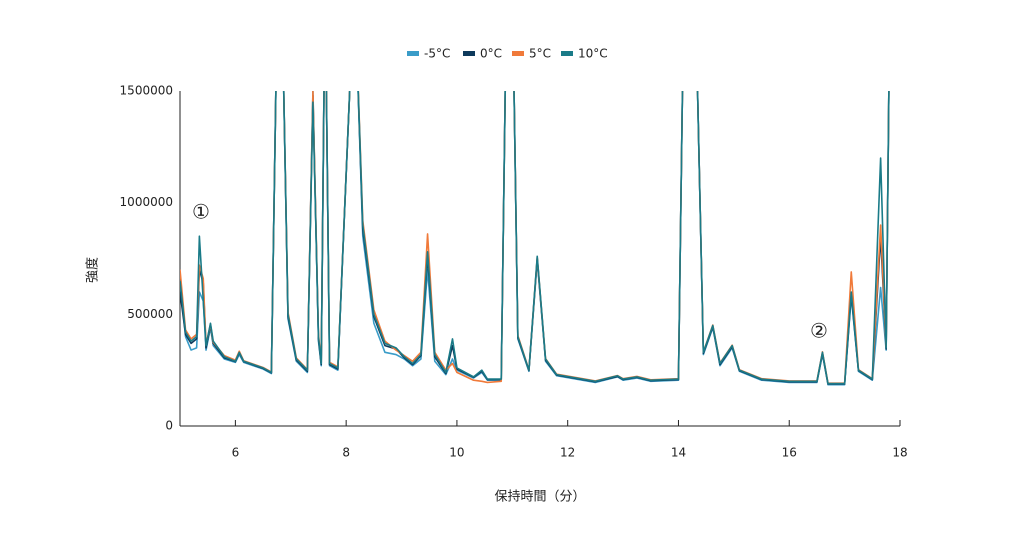 The height and width of the screenshot is (540, 1024). What do you see at coordinates (169, 426) in the screenshot?
I see `y-tick-label: 0` at bounding box center [169, 426].